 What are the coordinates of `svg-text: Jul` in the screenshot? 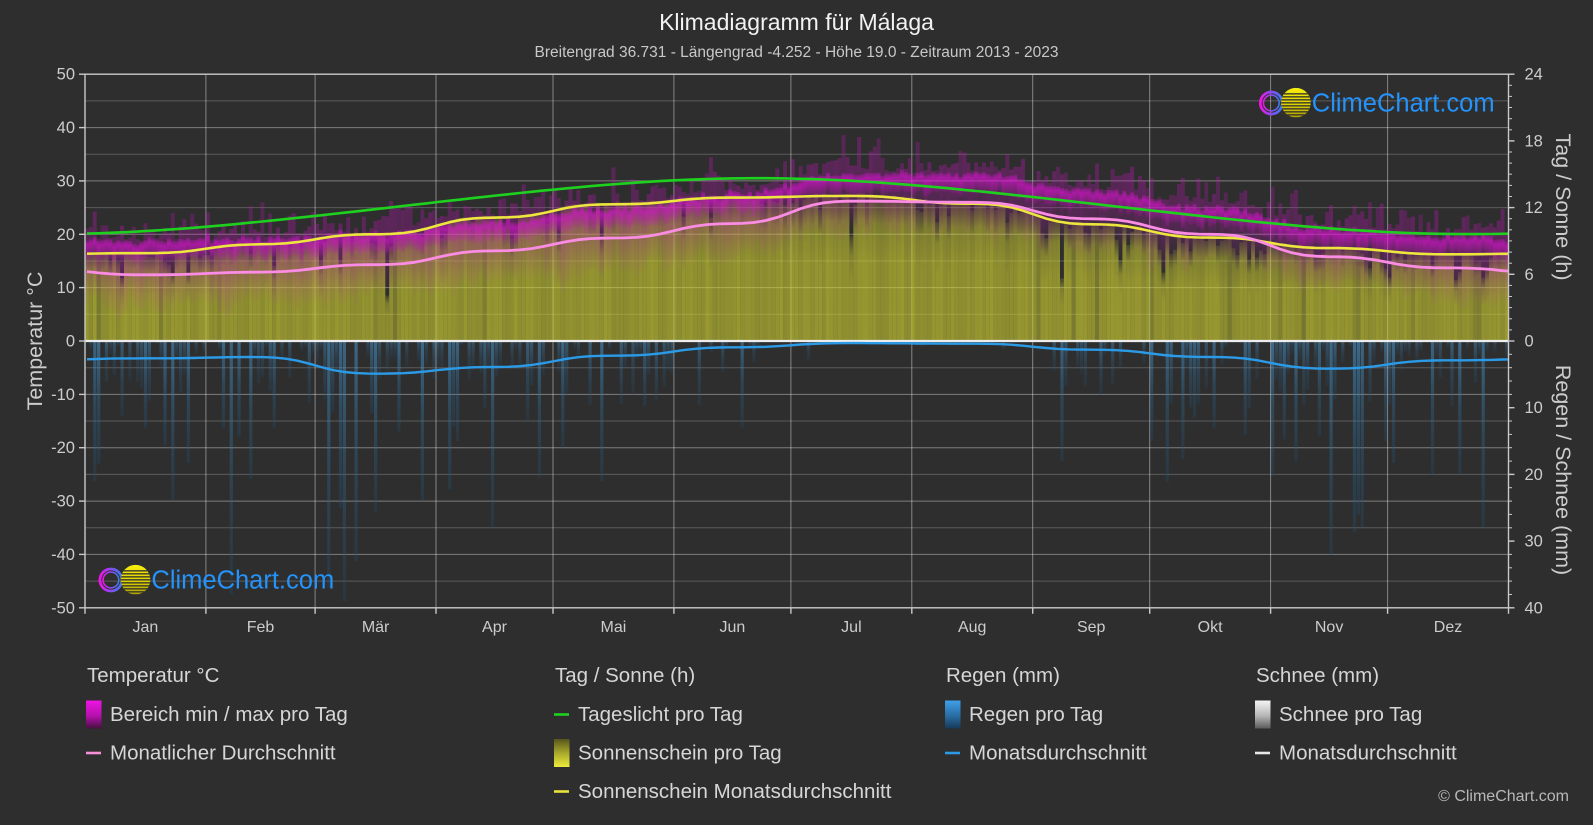 It's located at (851, 627).